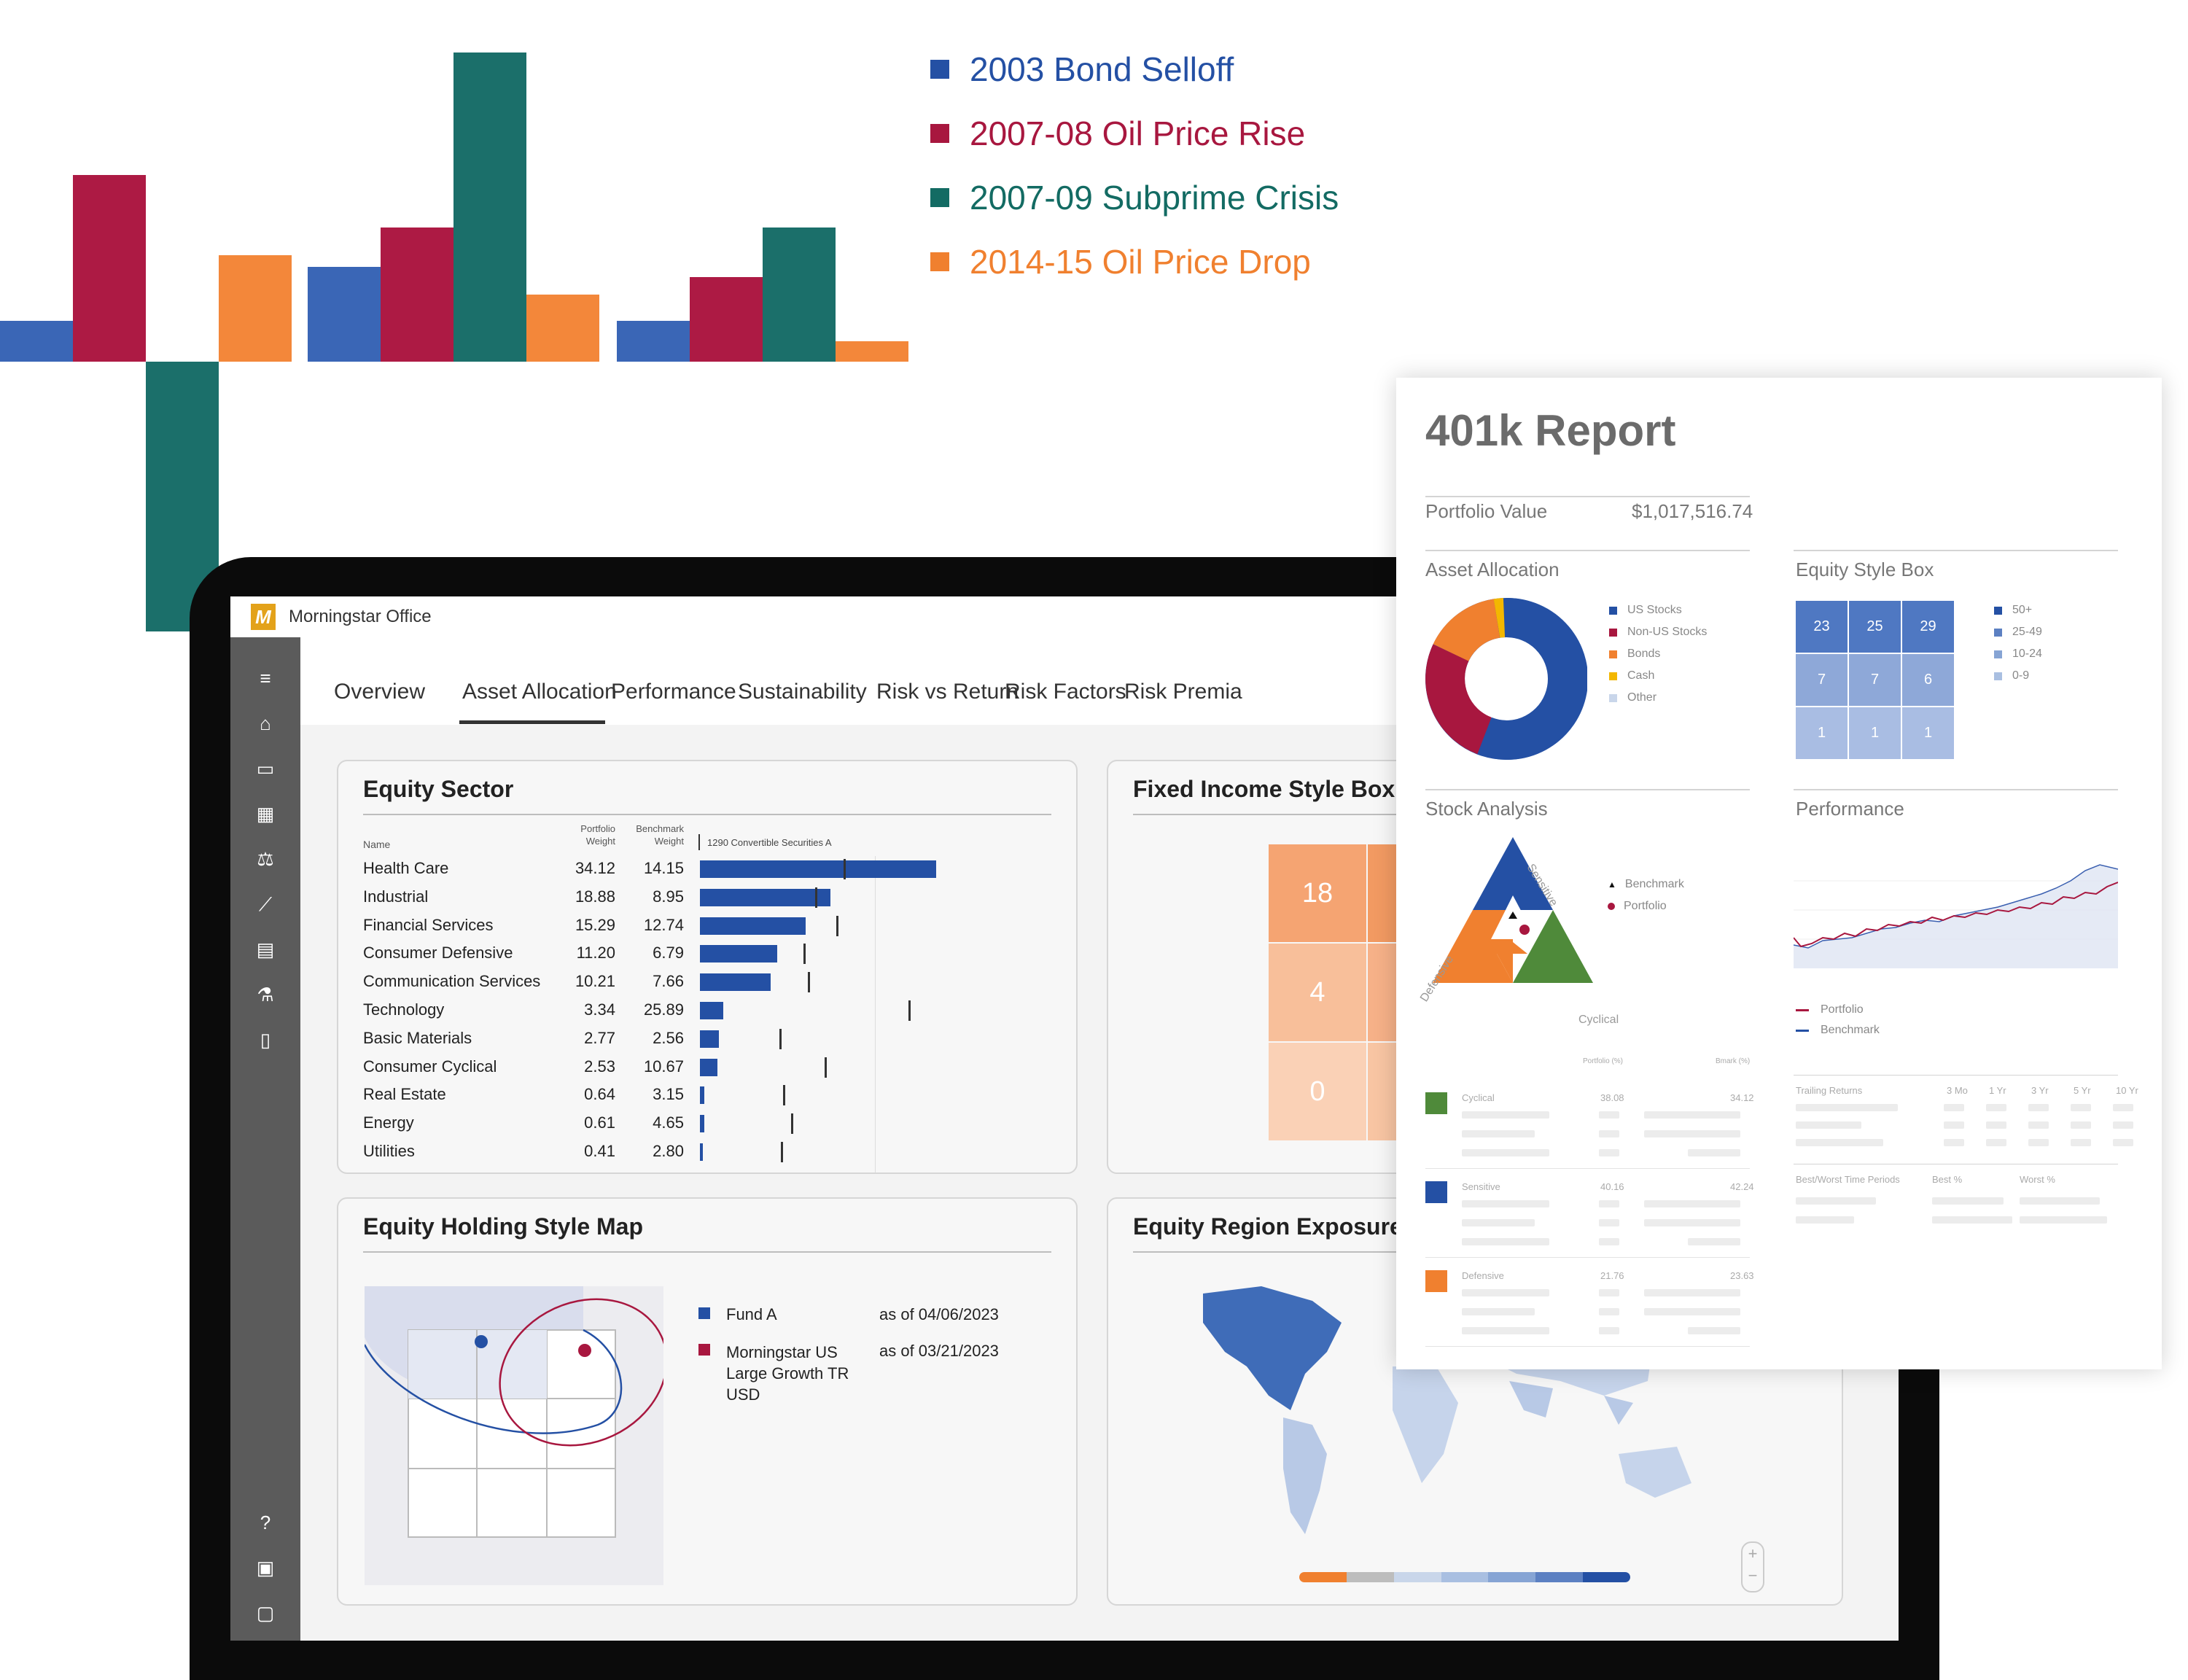  Describe the element at coordinates (1848, 1179) in the screenshot. I see `best-worst-label: Best/Worst Time Periods` at that location.